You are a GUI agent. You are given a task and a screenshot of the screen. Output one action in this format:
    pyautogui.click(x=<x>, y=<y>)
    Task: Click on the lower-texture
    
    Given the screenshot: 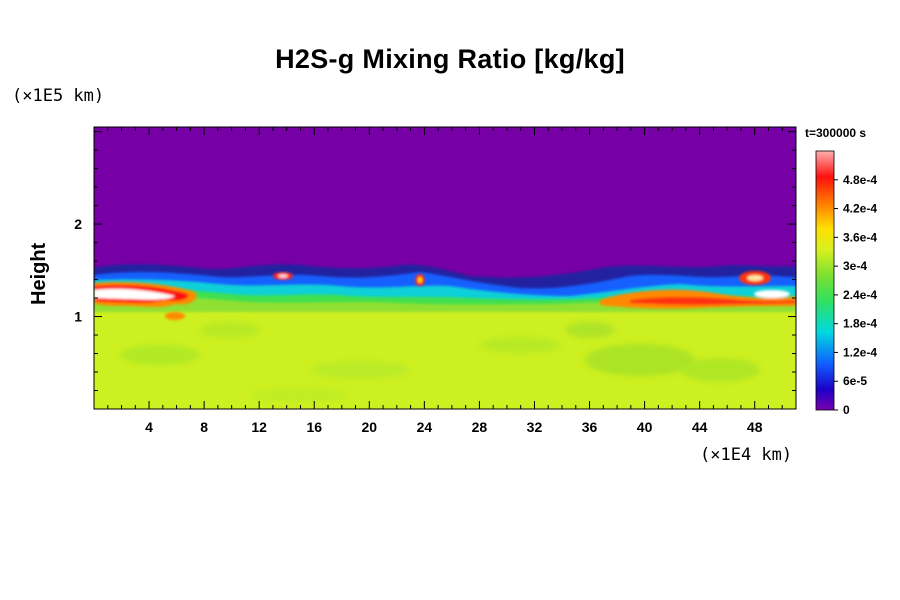 What is the action you would take?
    pyautogui.click(x=440, y=361)
    